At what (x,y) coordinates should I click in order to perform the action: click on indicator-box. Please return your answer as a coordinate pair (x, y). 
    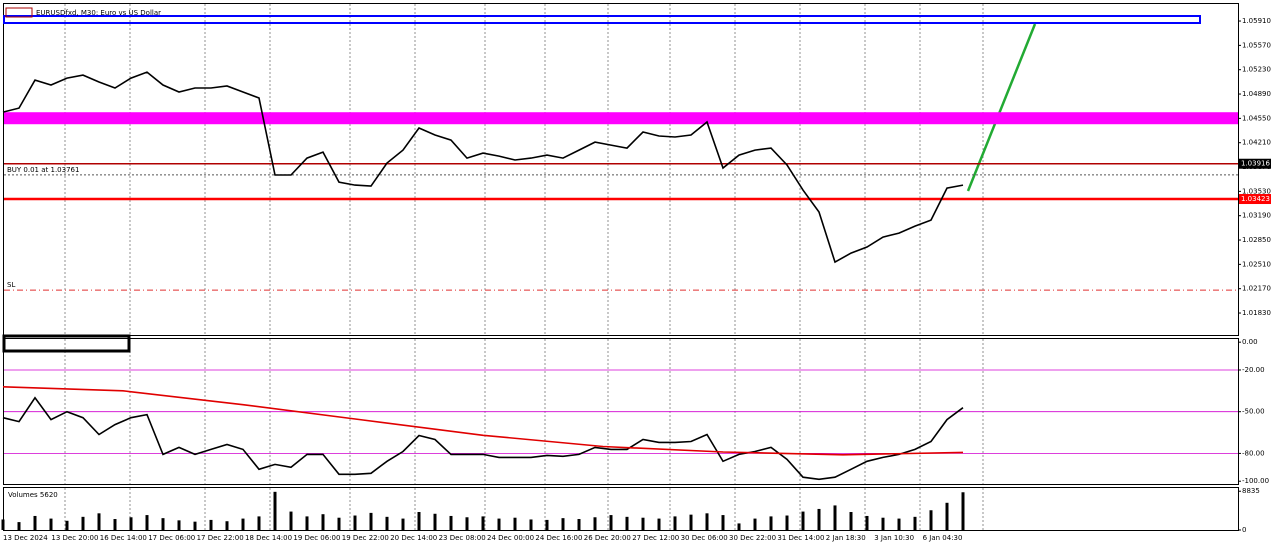
    Looking at the image, I should click on (66, 343).